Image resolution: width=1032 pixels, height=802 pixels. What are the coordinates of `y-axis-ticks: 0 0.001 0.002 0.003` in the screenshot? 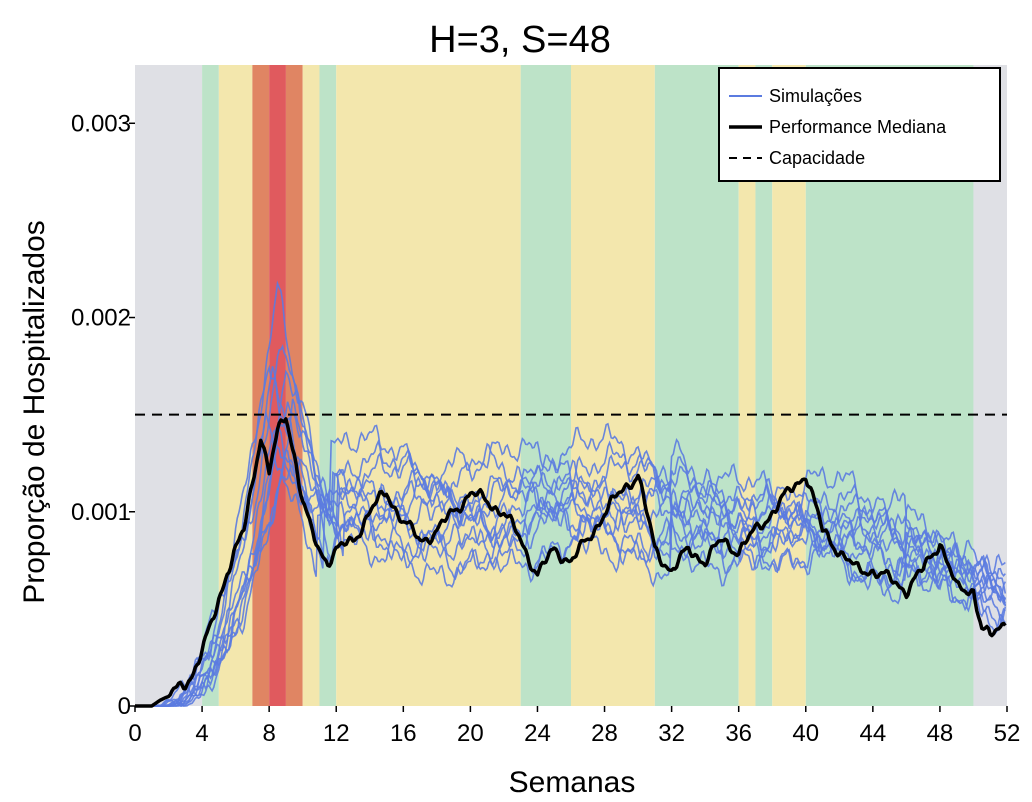 It's located at (103, 415).